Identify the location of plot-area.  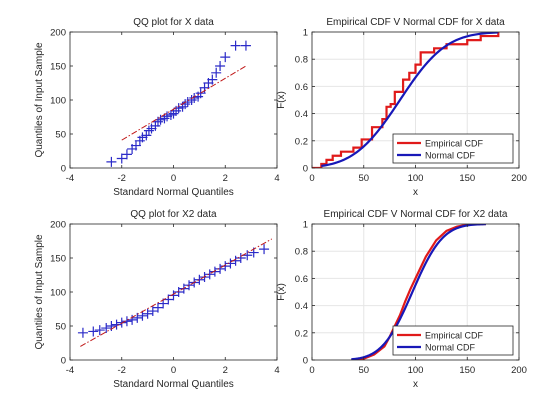
(173, 100).